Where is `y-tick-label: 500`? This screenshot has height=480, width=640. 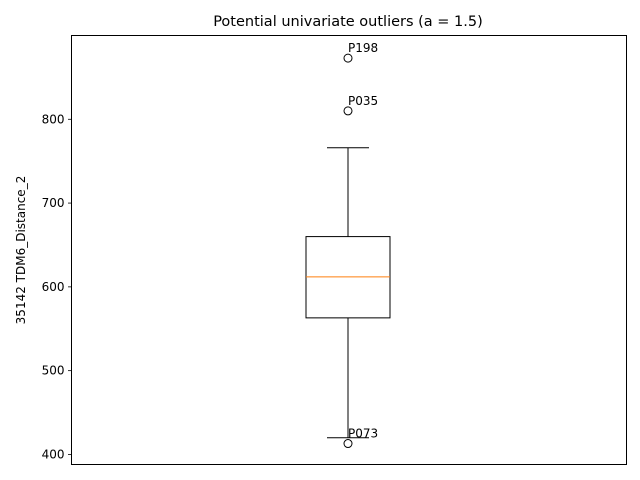 y-tick-label: 500 is located at coordinates (53, 371).